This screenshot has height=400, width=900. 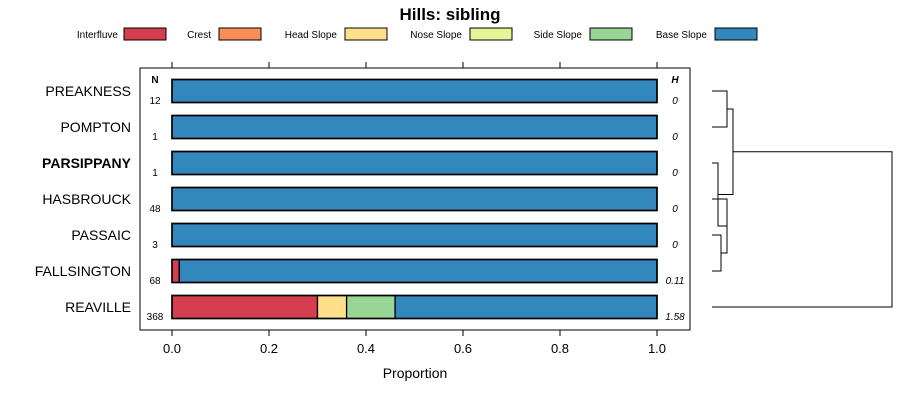 What do you see at coordinates (155, 281) in the screenshot?
I see `row-n-6: 68` at bounding box center [155, 281].